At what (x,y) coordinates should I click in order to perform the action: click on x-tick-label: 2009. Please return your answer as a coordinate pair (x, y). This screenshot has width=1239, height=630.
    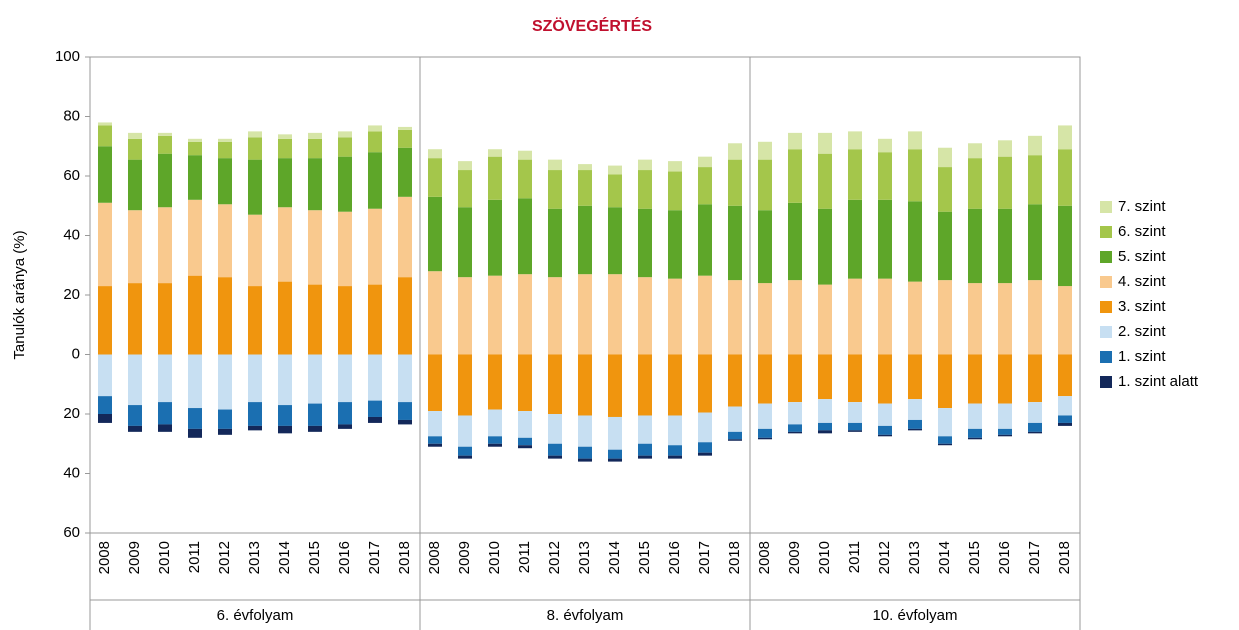
    Looking at the image, I should click on (794, 557).